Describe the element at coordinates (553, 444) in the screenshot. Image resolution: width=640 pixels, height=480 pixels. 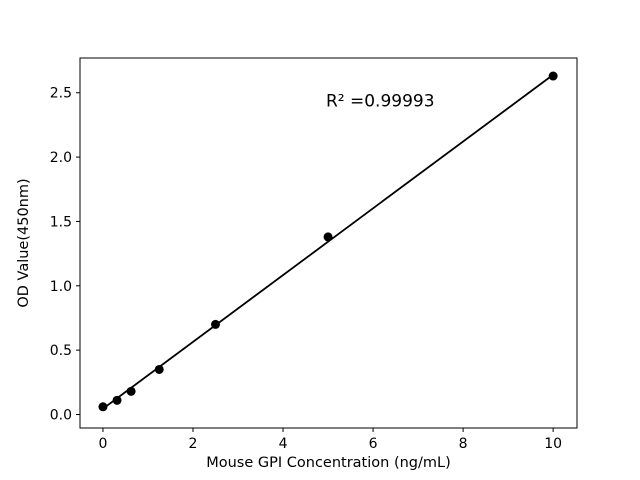
I see `x-tick-label: 10` at that location.